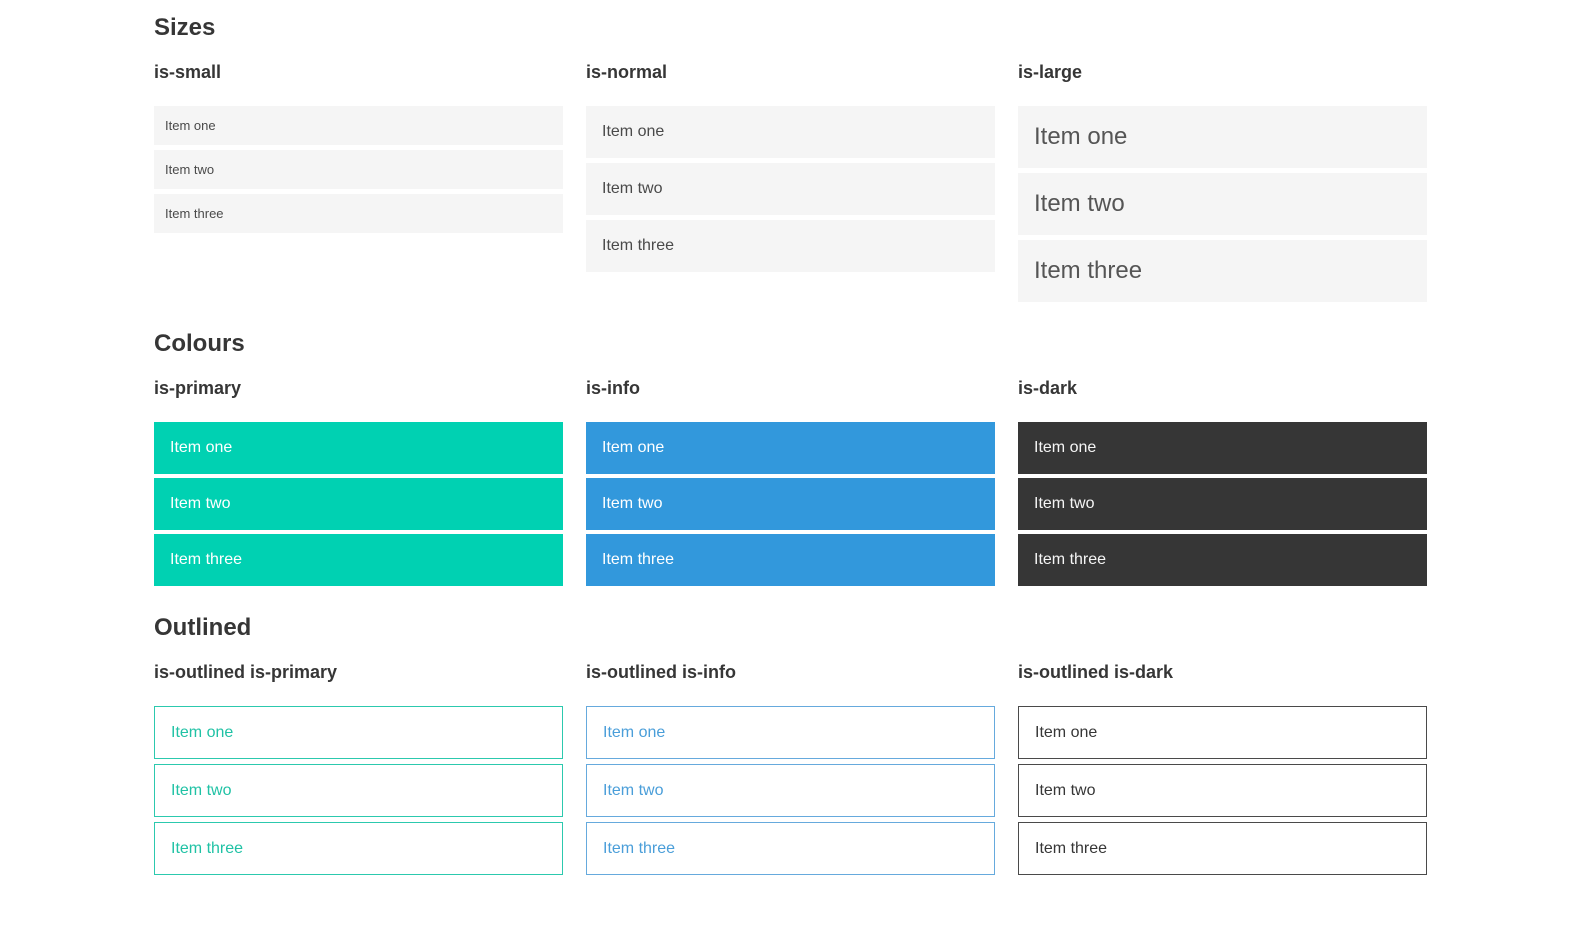 This screenshot has width=1595, height=925. What do you see at coordinates (613, 388) in the screenshot?
I see `column-heading: is-info` at bounding box center [613, 388].